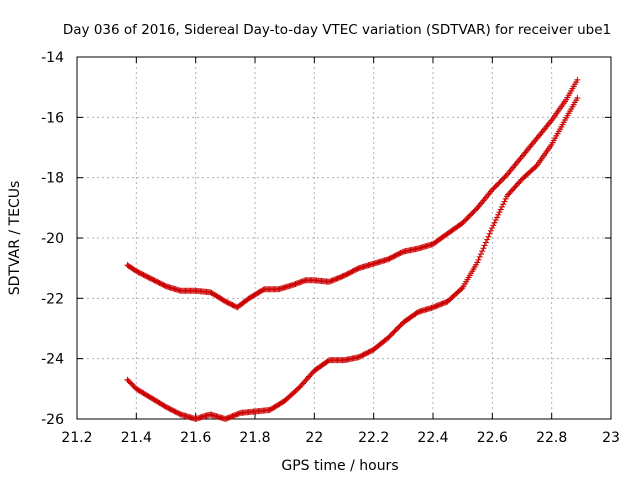  What do you see at coordinates (611, 438) in the screenshot?
I see `x-tick-label: 23` at bounding box center [611, 438].